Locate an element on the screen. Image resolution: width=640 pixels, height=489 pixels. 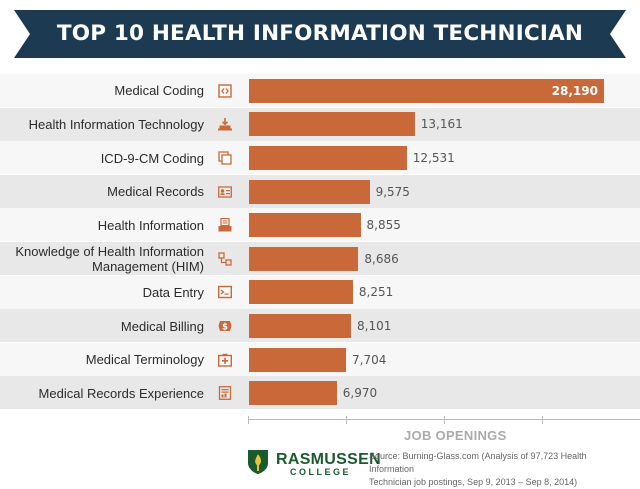
category-label-line: Health Information Technology is located at coordinates (116, 124).